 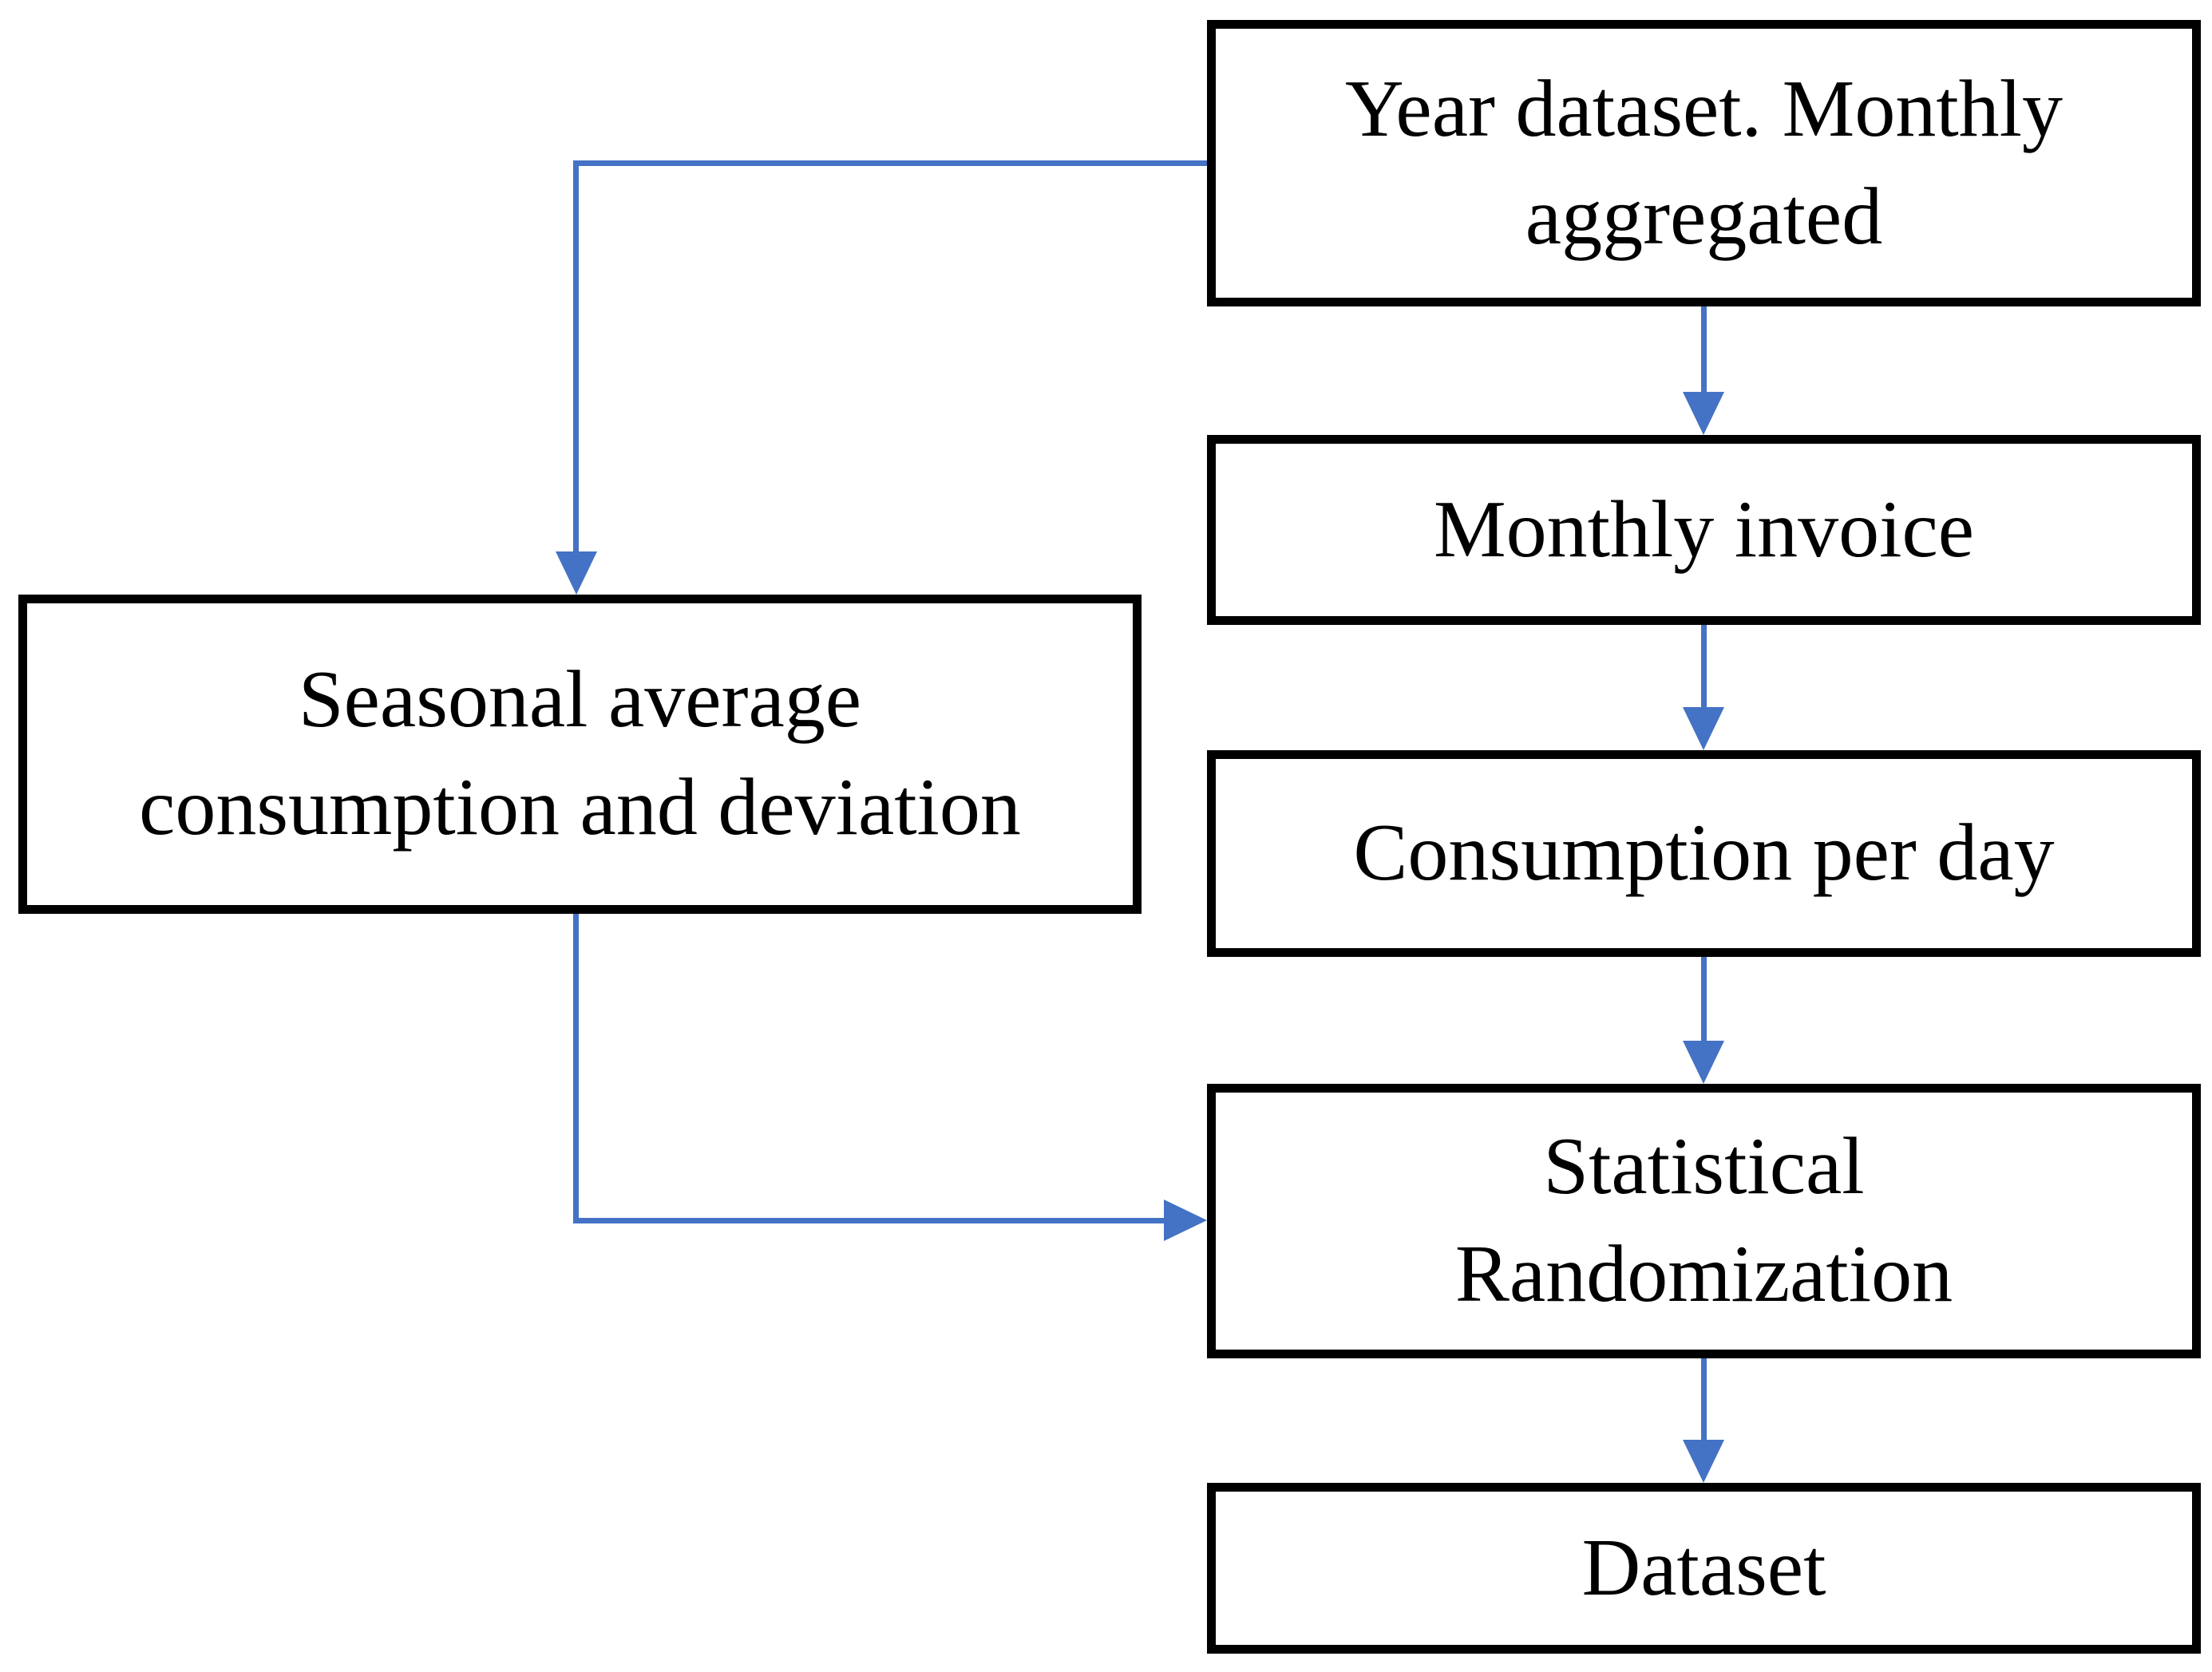 What do you see at coordinates (1704, 349) in the screenshot?
I see `edge-year-dataset-to-monthly-invoice-line` at bounding box center [1704, 349].